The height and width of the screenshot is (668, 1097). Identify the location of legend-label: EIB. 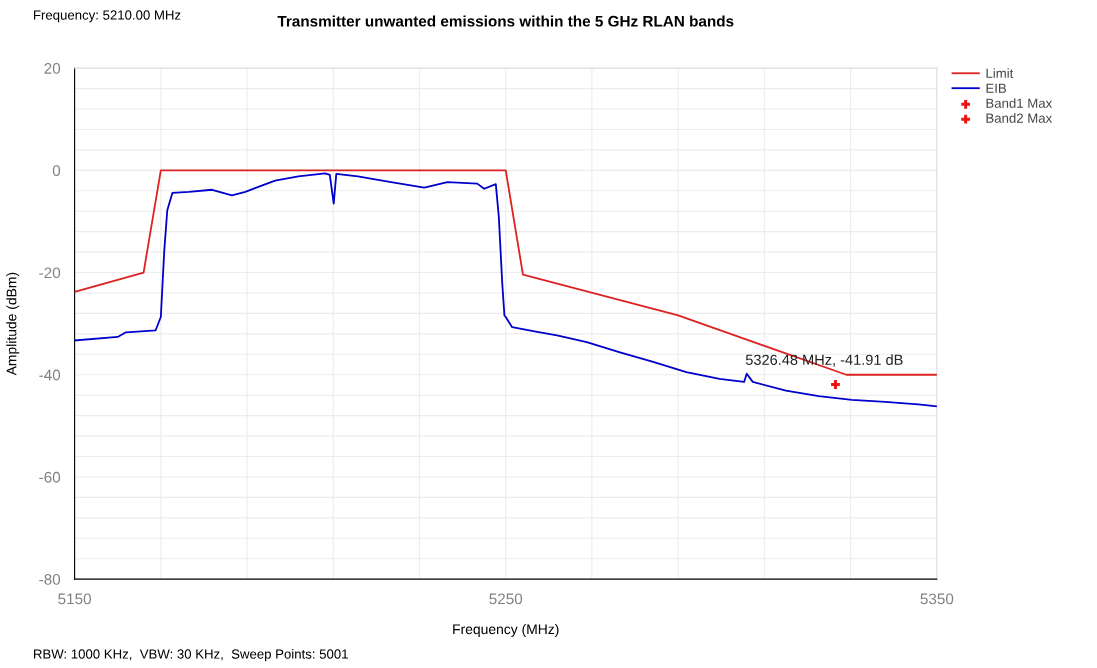
(996, 88).